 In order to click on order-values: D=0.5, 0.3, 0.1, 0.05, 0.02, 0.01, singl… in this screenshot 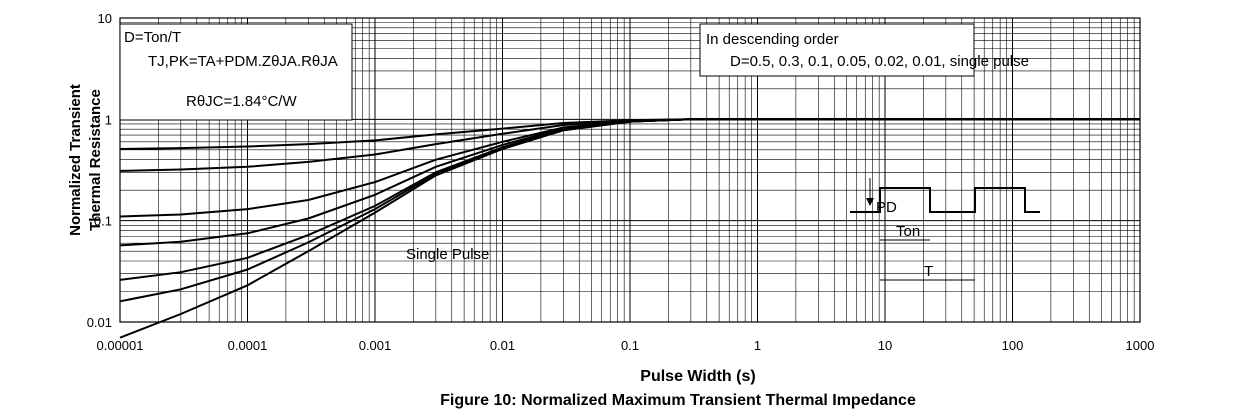, I will do `click(879, 61)`.